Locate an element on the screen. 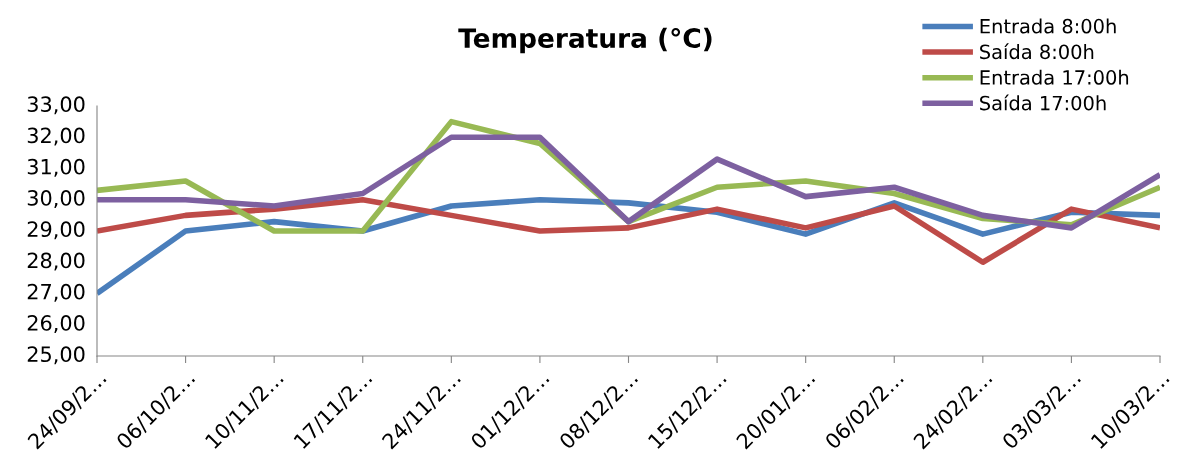  legend-label: Entrada 17:00h is located at coordinates (1054, 77).